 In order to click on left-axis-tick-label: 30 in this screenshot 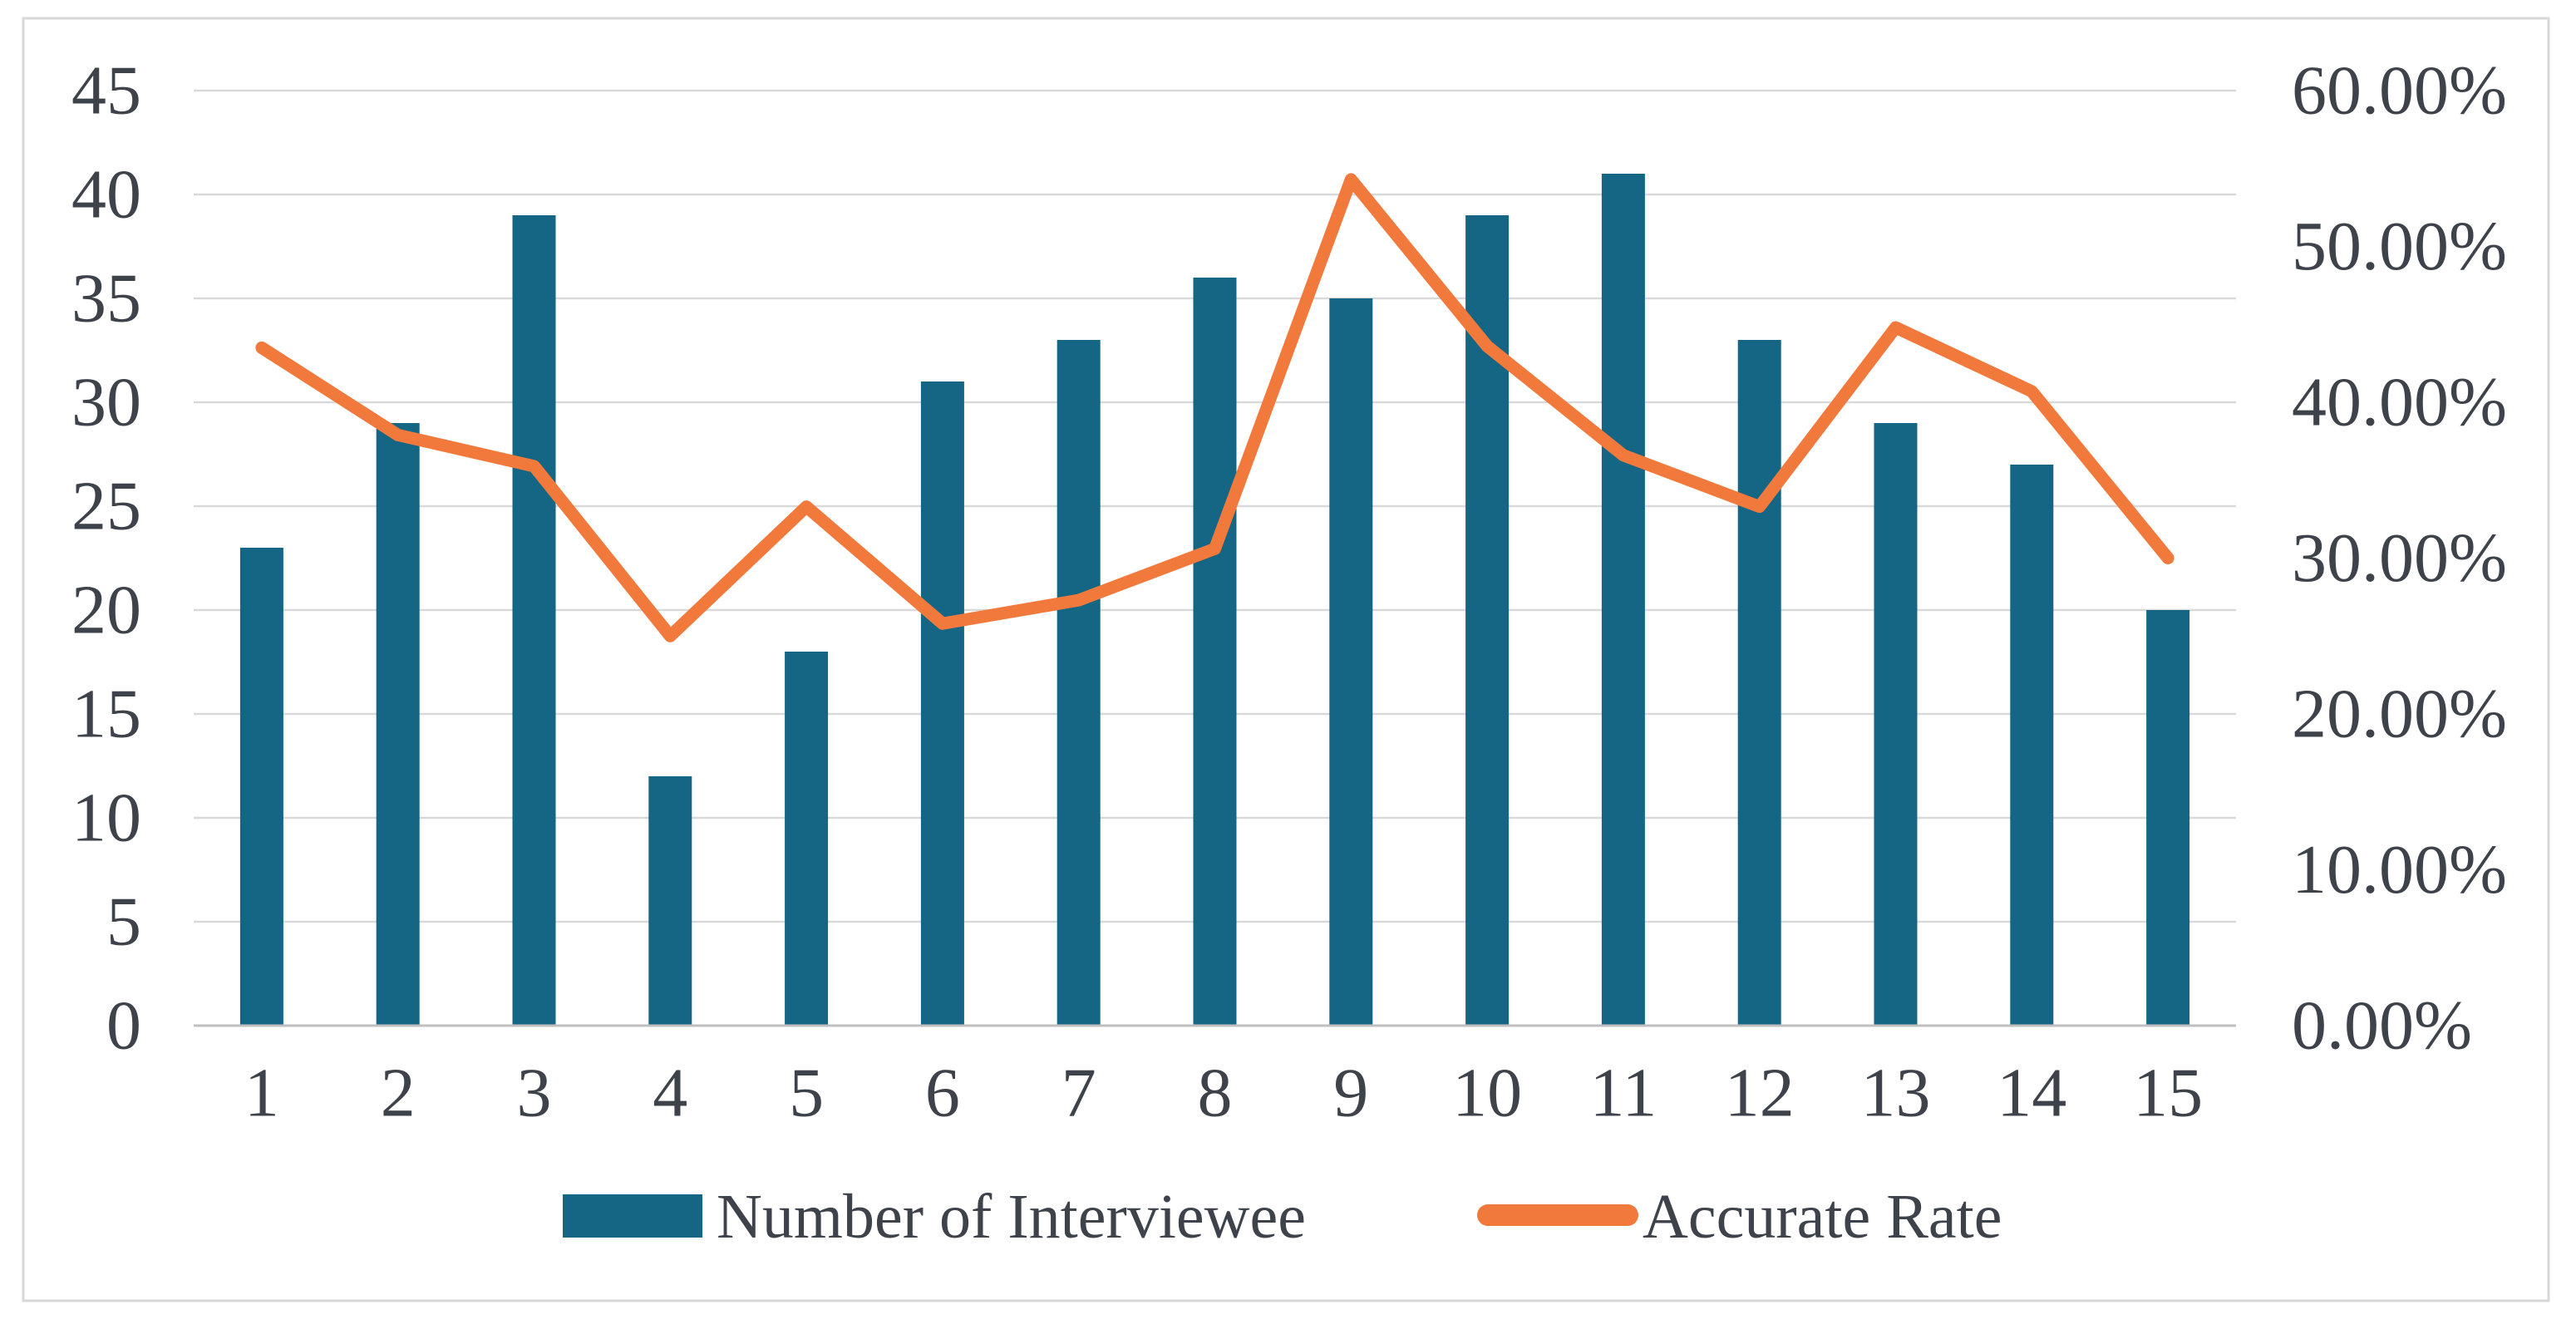, I will do `click(106, 402)`.